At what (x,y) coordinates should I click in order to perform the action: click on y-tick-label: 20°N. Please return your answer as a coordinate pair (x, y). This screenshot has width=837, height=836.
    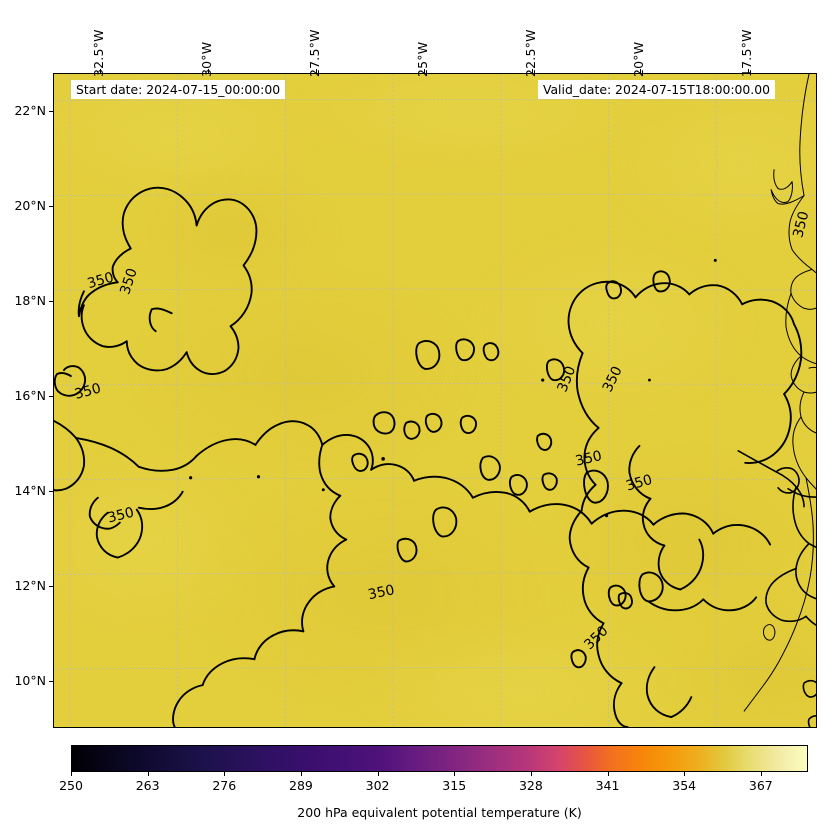
    Looking at the image, I should click on (30, 205).